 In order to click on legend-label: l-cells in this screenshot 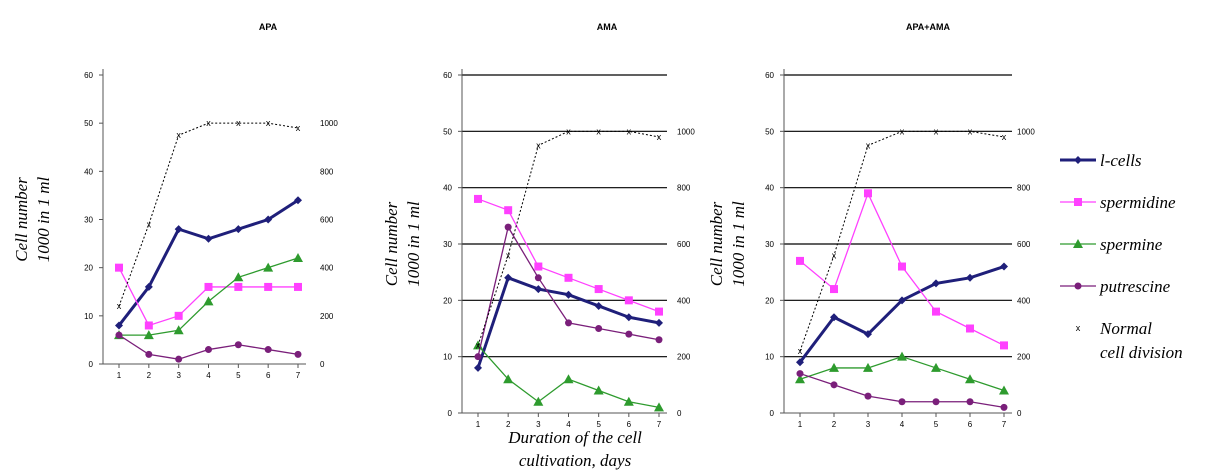, I will do `click(1121, 160)`.